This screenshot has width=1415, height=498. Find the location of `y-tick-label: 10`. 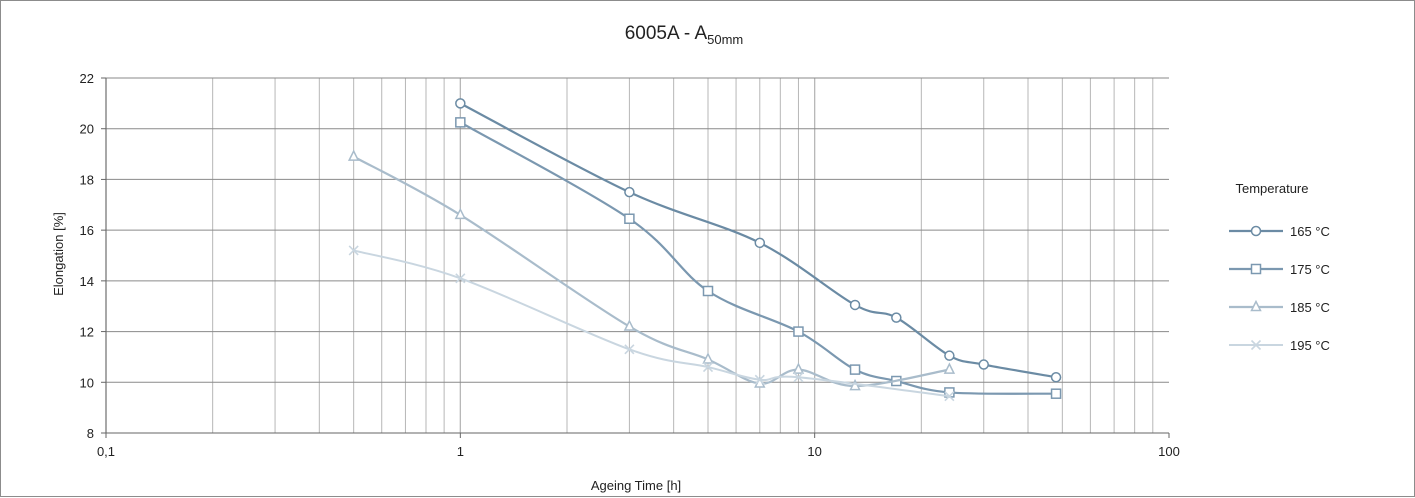

y-tick-label: 10 is located at coordinates (87, 382).